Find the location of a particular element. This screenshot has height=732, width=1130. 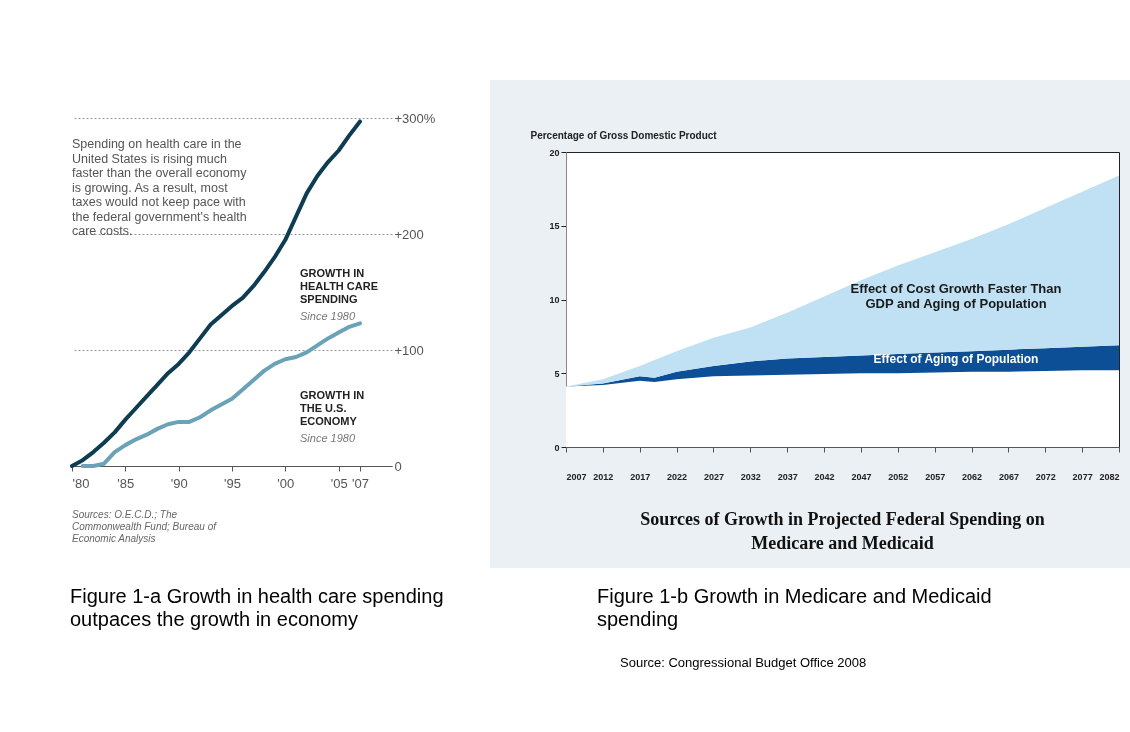

x-tick-label: 2052 is located at coordinates (898, 476).